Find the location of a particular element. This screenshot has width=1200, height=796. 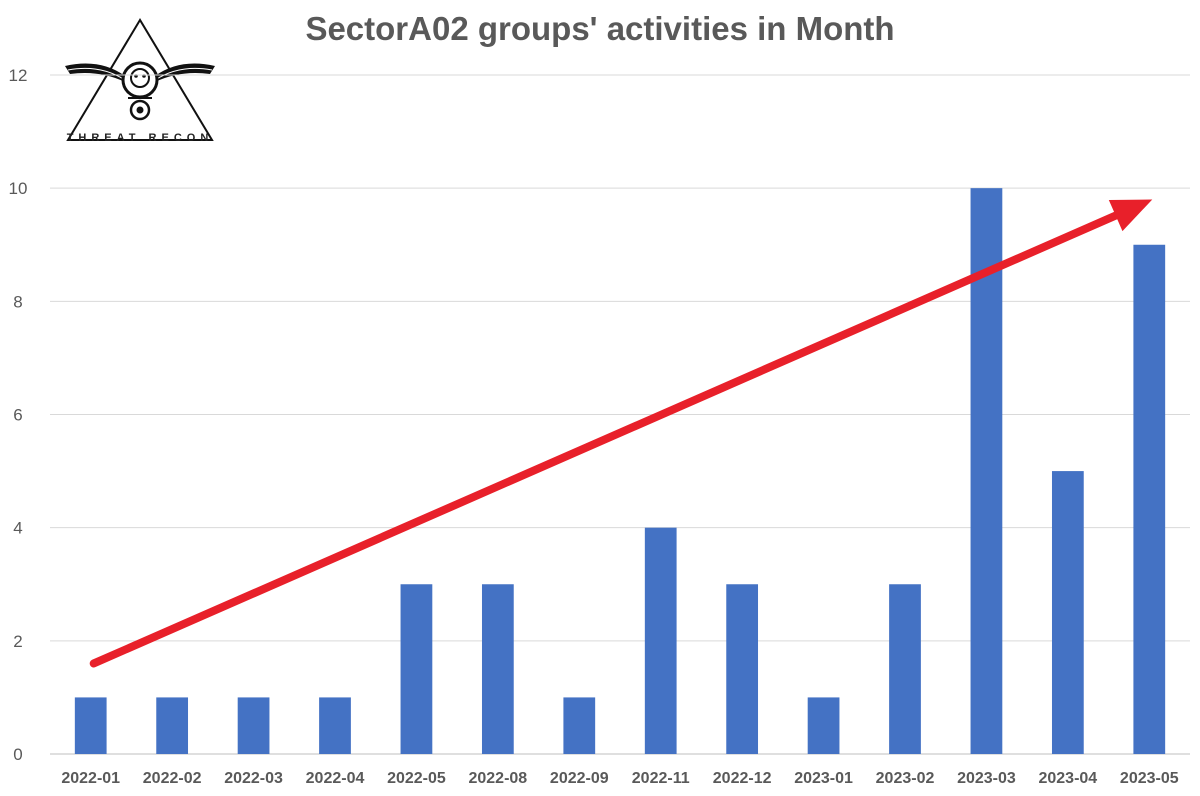

x-tick-label: 2022-02 is located at coordinates (172, 778).